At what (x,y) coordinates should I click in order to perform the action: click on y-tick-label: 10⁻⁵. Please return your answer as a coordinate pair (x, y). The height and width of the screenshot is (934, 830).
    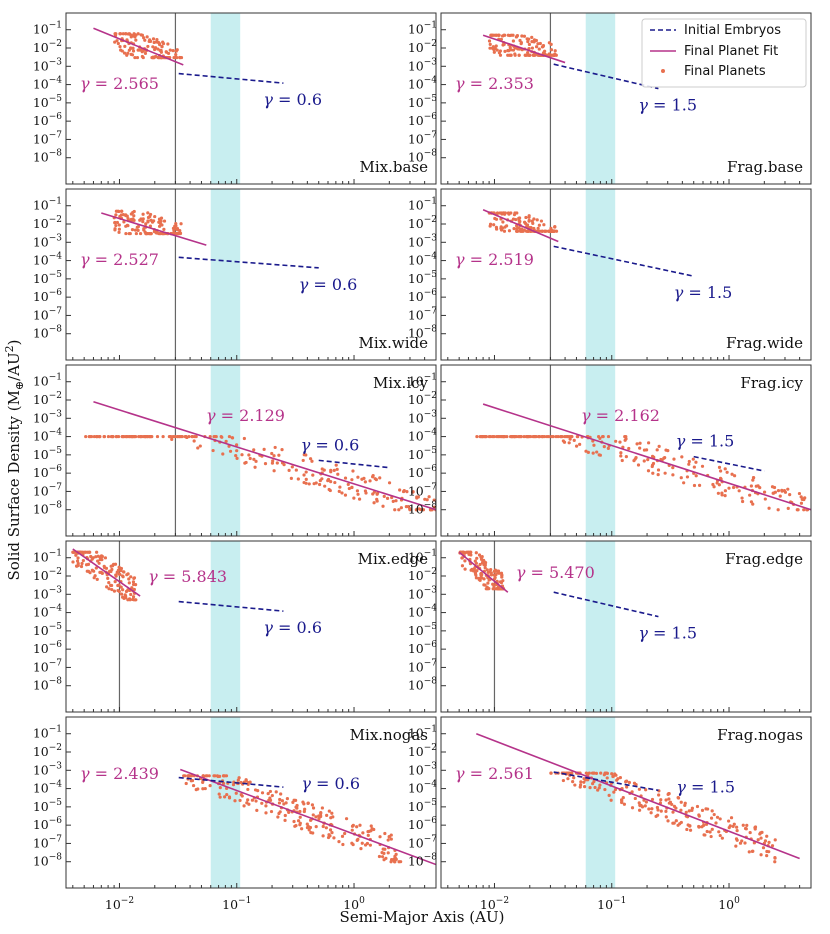
    Looking at the image, I should click on (422, 806).